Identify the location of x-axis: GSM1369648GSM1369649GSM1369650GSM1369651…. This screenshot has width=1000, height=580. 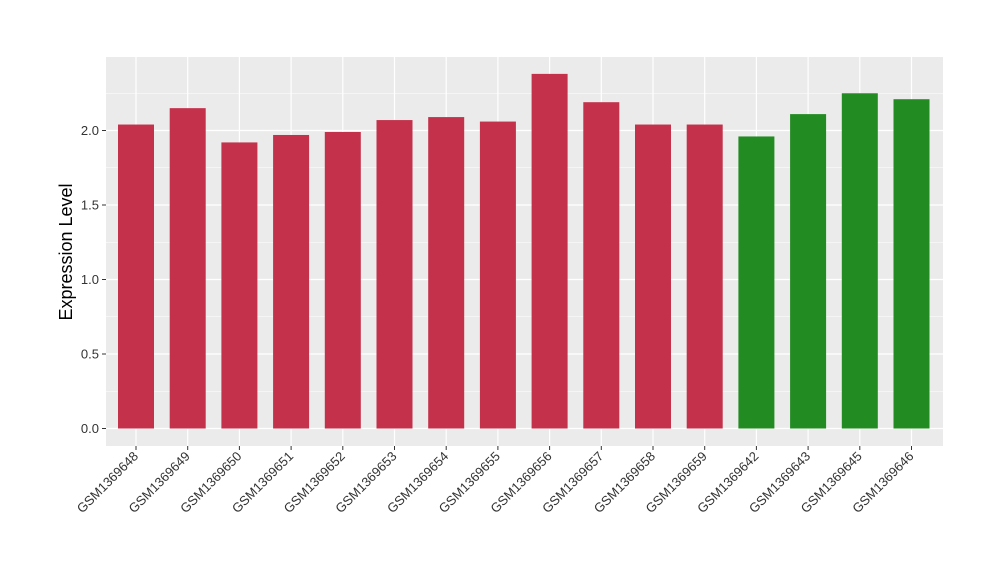
(495, 481).